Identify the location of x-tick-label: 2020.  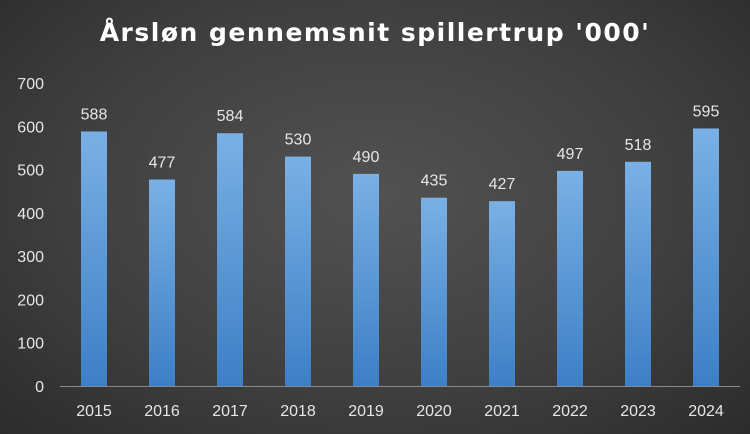
(434, 411).